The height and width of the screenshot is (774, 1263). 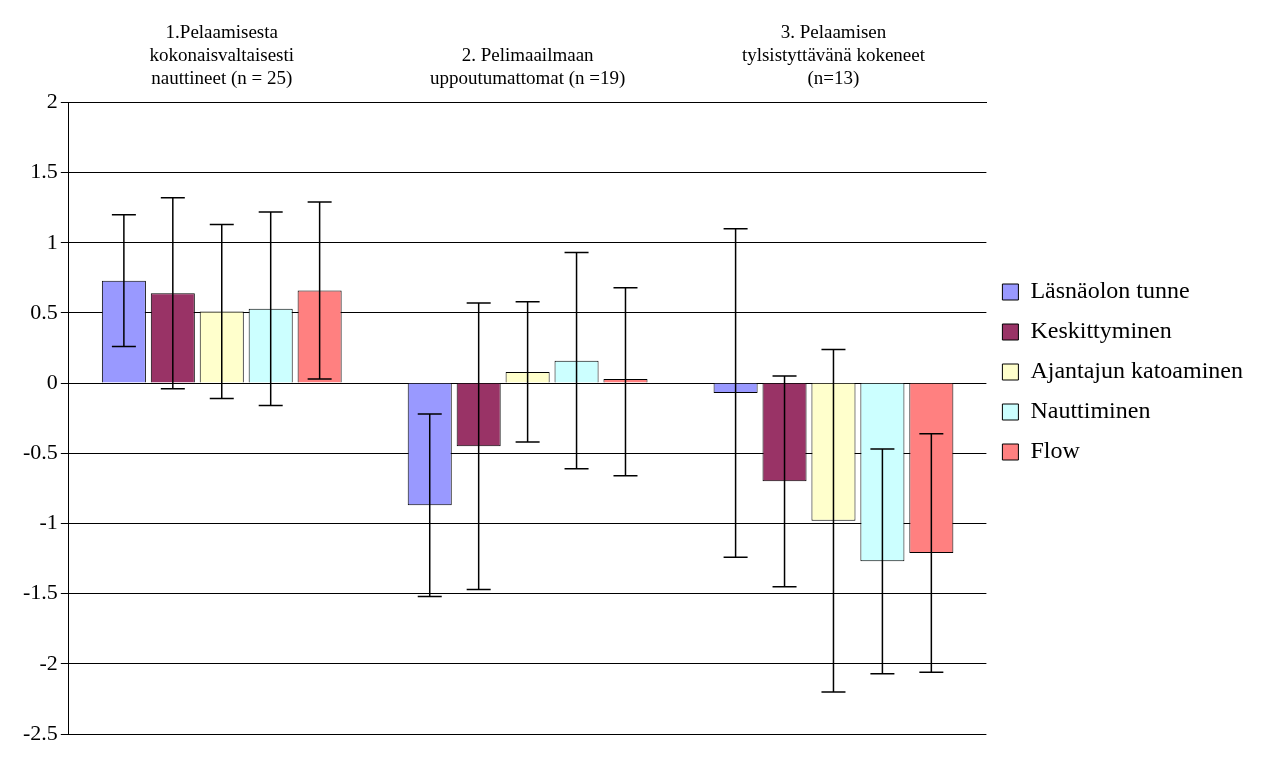 I want to click on y-tick-label: -2, so click(x=48, y=662).